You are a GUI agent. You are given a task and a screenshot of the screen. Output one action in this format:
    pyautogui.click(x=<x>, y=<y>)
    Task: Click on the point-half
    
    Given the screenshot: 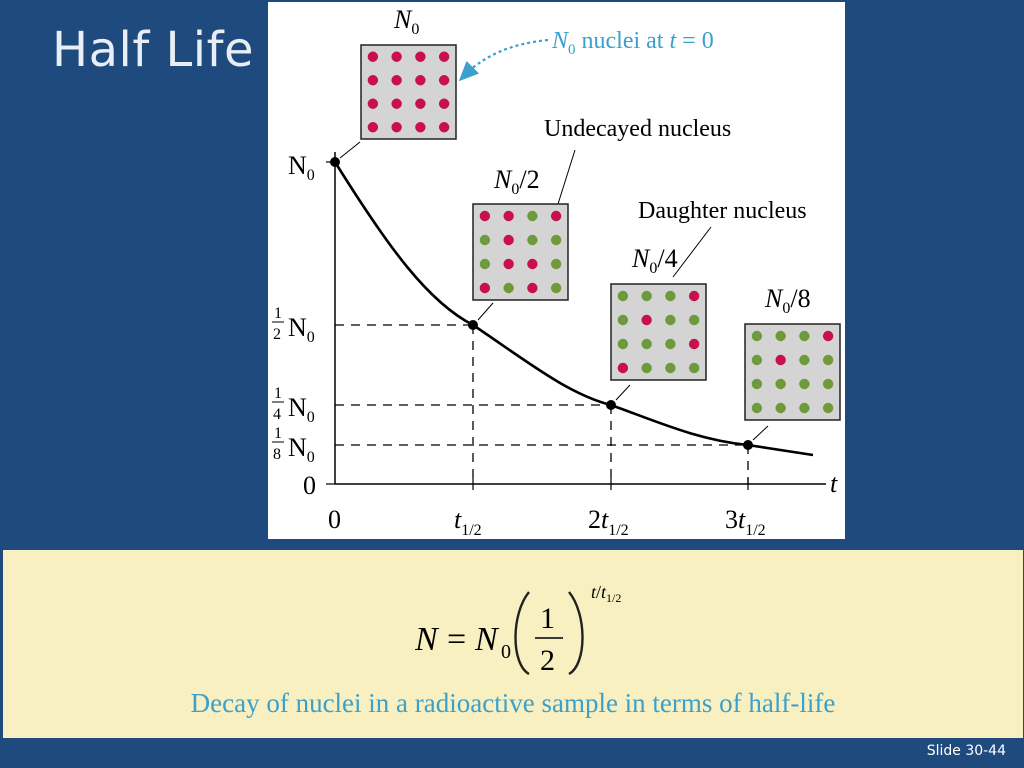 What is the action you would take?
    pyautogui.click(x=473, y=325)
    